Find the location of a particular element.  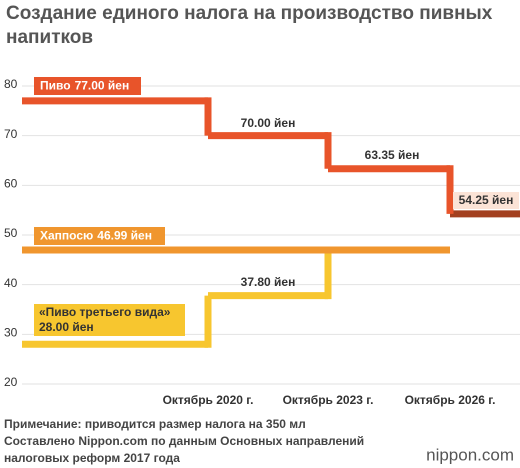

y-tick-label: 20 is located at coordinates (11, 382).